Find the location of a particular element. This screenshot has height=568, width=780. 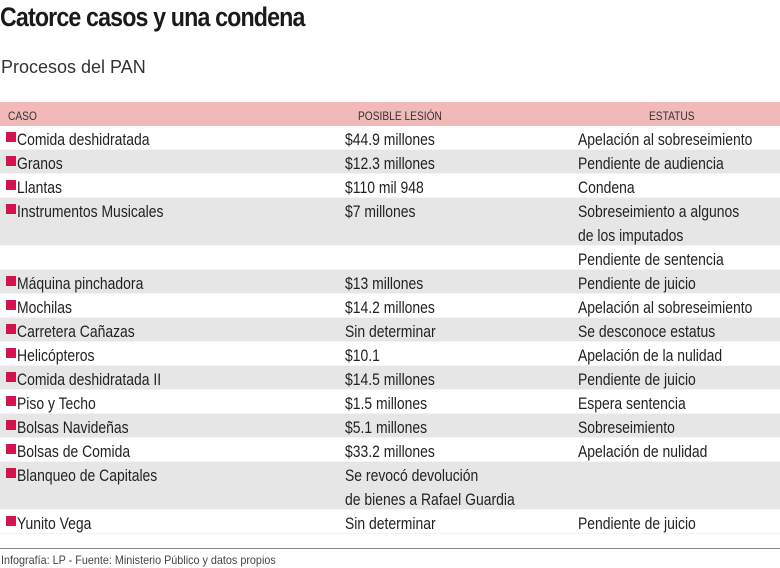

cell-caso: Instrumentos Musicales is located at coordinates (90, 211).